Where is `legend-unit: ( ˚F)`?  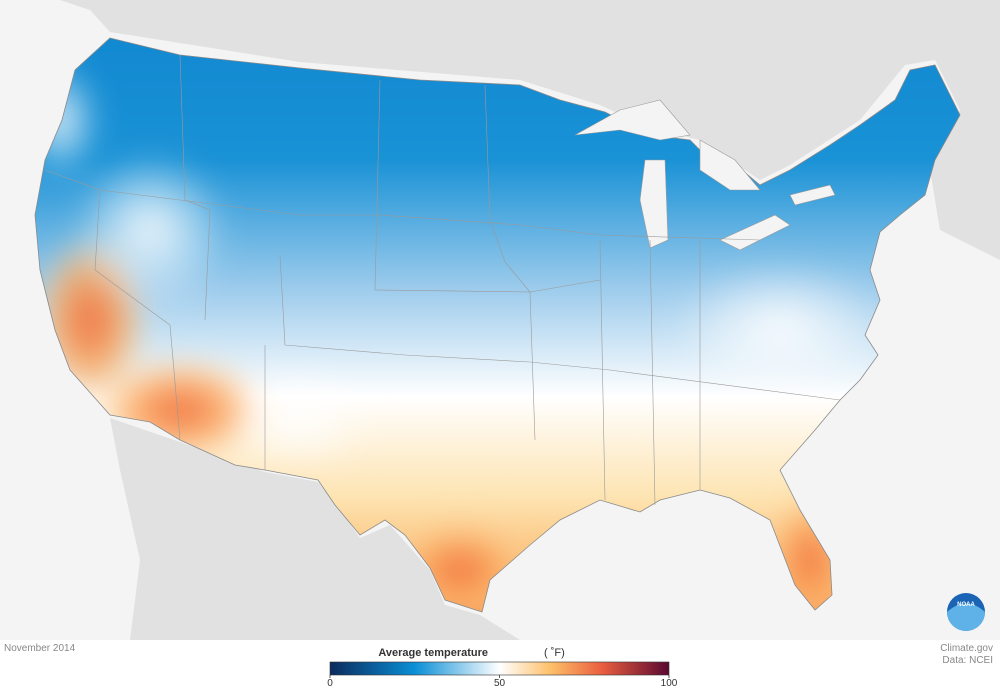
legend-unit: ( ˚F) is located at coordinates (554, 653).